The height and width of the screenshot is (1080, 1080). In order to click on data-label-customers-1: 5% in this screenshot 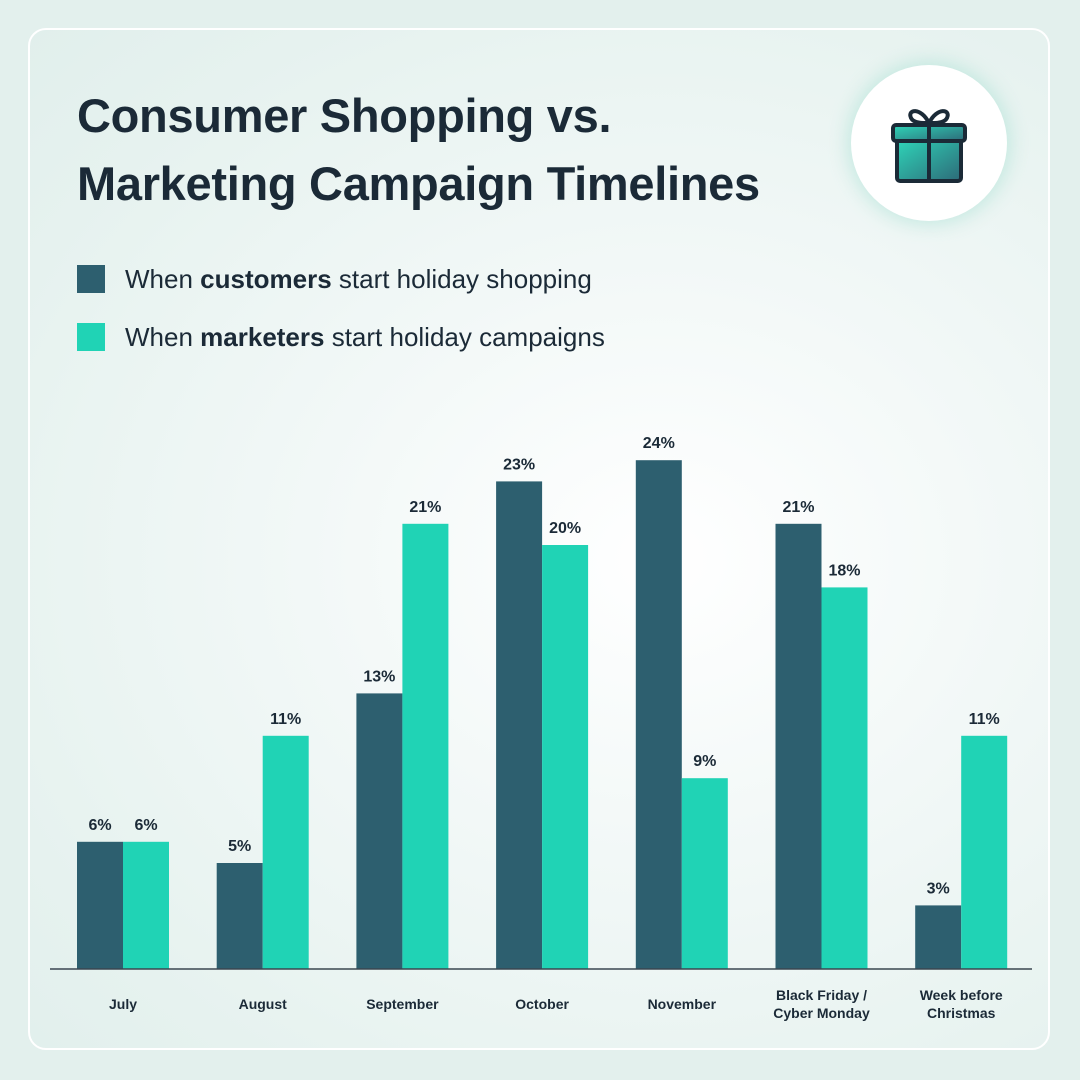, I will do `click(239, 846)`.